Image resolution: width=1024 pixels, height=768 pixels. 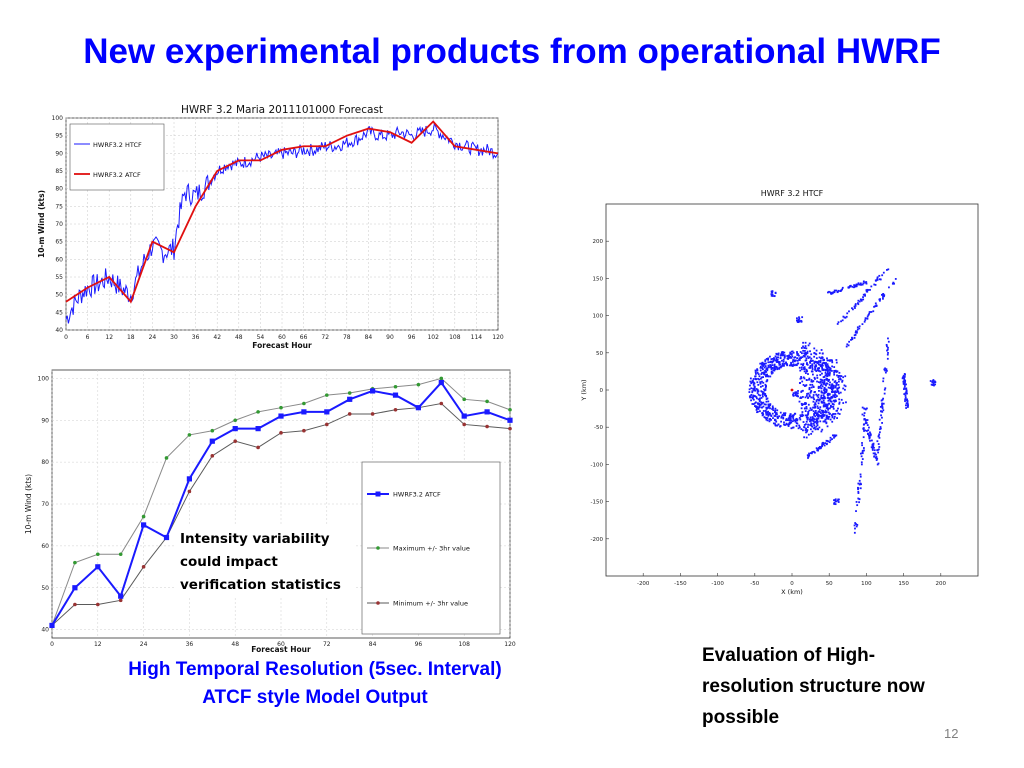 I want to click on chart3-cluster-point, so click(x=836, y=501).